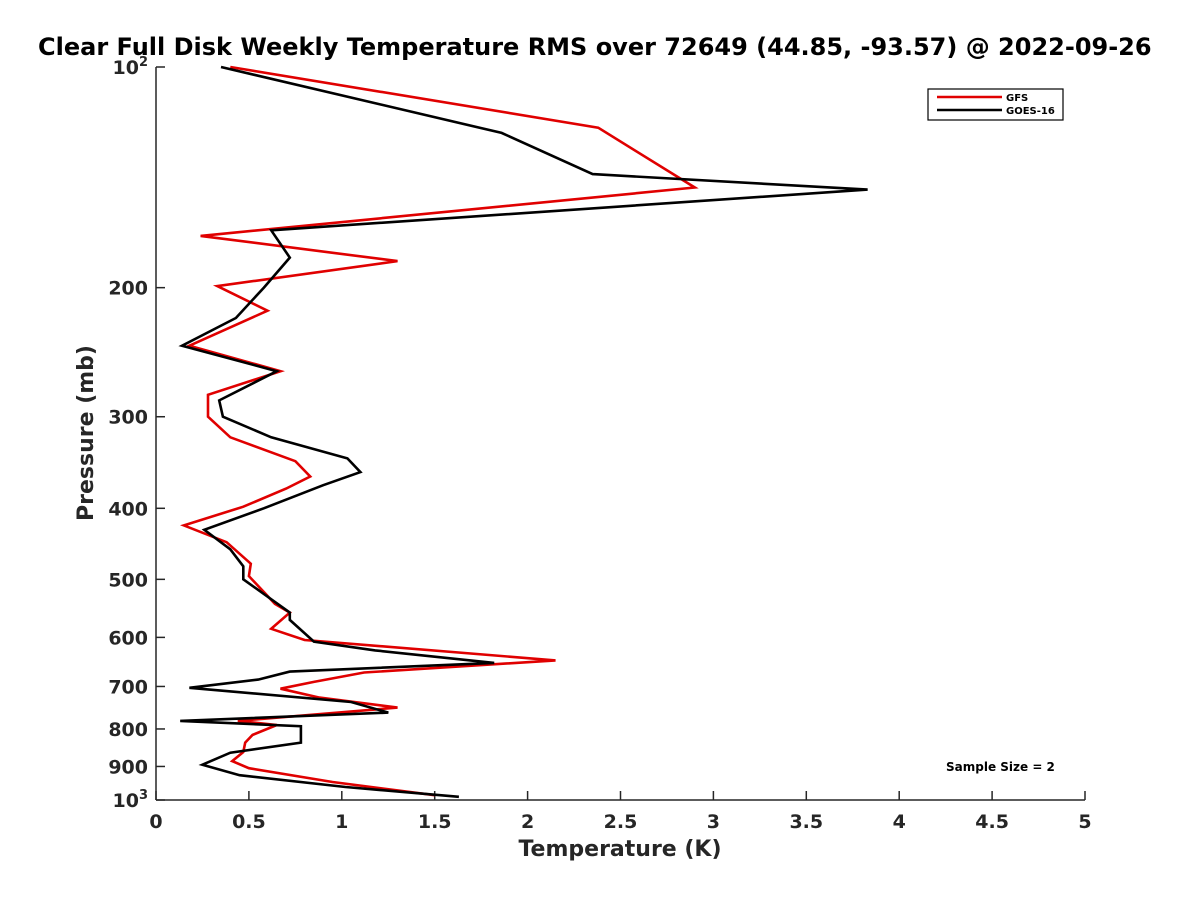 Image resolution: width=1200 pixels, height=900 pixels. What do you see at coordinates (1084, 822) in the screenshot?
I see `x-tick-label: 5` at bounding box center [1084, 822].